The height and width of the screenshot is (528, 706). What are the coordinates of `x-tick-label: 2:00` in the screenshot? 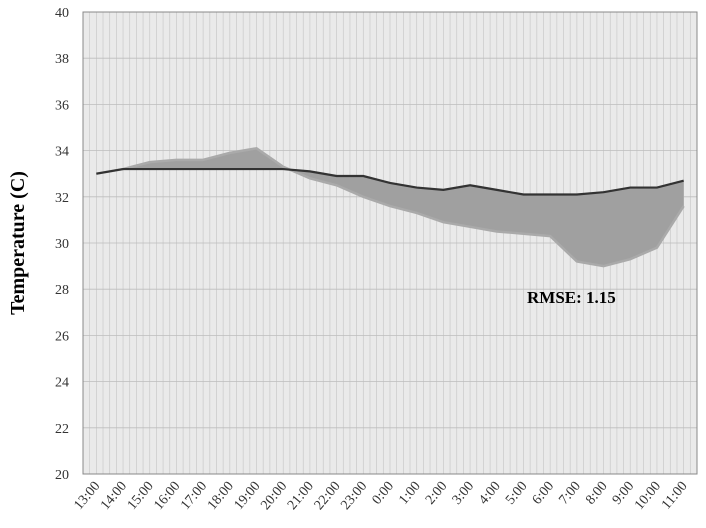 It's located at (436, 493).